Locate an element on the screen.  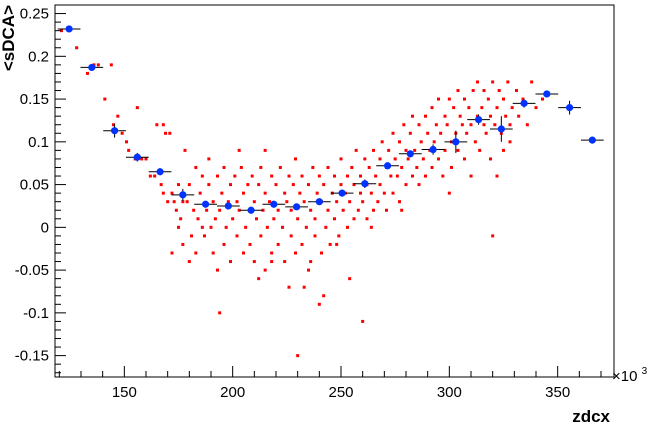
y-tick-label: -0.15 is located at coordinates (32, 356).